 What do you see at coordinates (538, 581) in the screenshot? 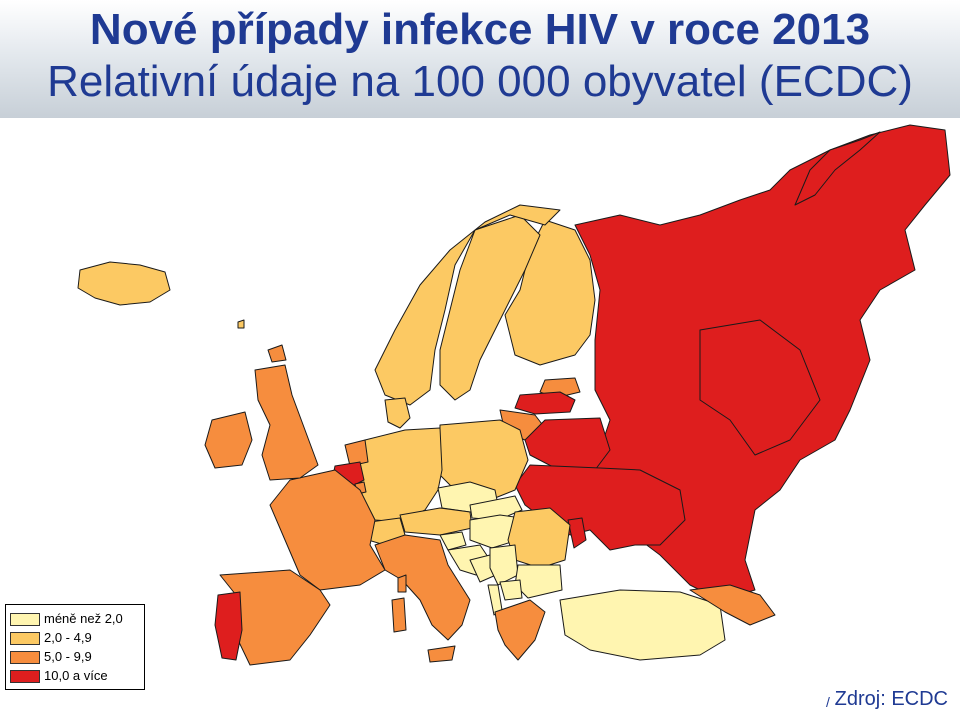
I see `region-bulgaria` at bounding box center [538, 581].